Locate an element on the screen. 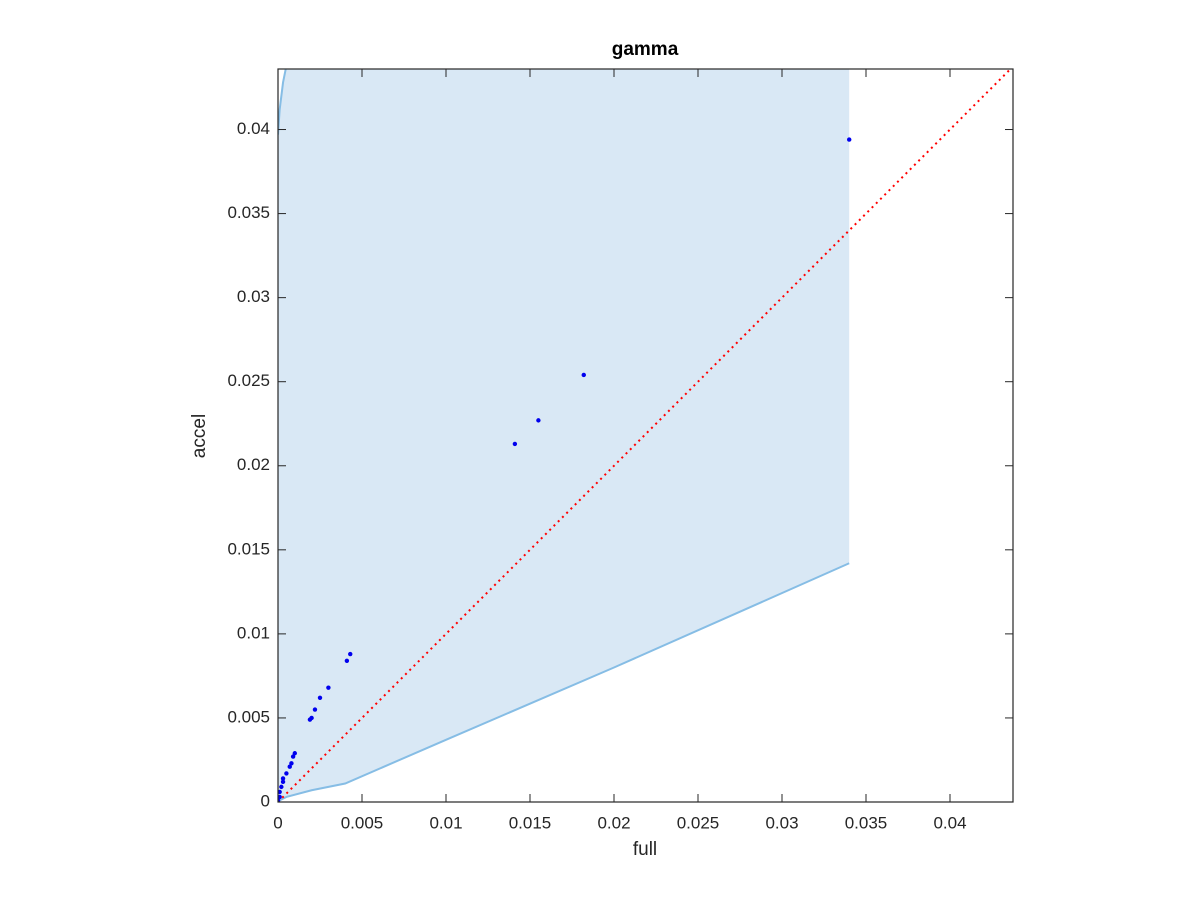 This screenshot has height=905, width=1200. y-tick-label: 0.005 is located at coordinates (248, 716).